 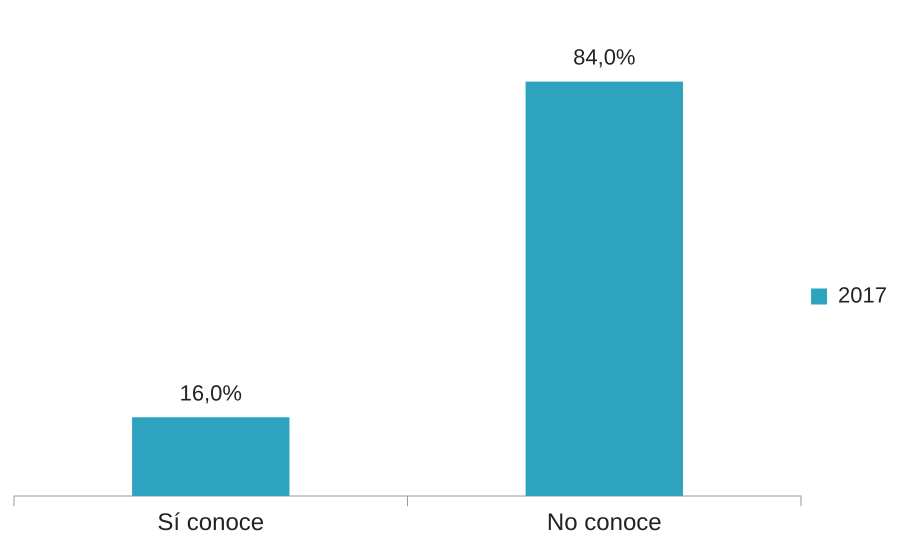 I want to click on x-tick-label: Sí conoce, so click(x=210, y=522).